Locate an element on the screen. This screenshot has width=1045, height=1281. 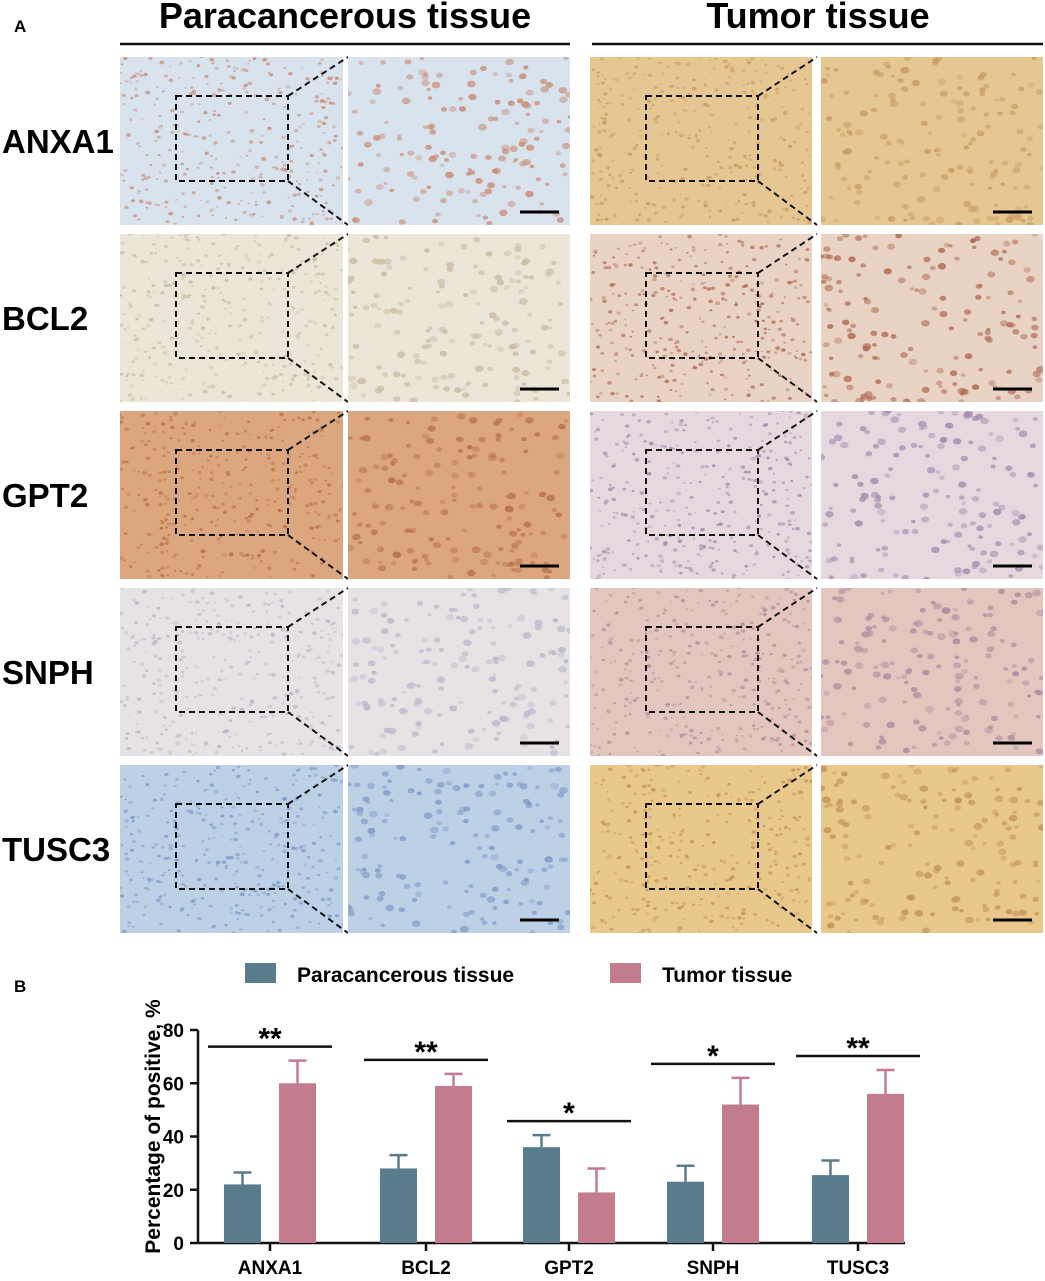
row-label: ANXA1 is located at coordinates (58, 141).